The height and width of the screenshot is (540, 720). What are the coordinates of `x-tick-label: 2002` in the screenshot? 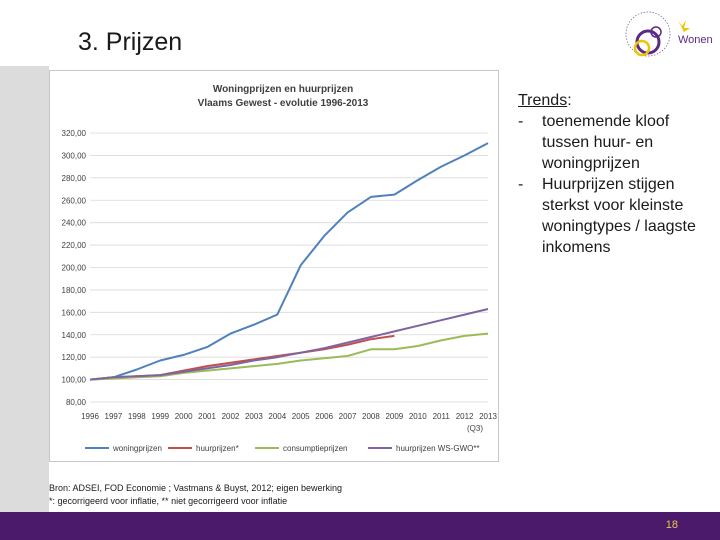 It's located at (231, 416).